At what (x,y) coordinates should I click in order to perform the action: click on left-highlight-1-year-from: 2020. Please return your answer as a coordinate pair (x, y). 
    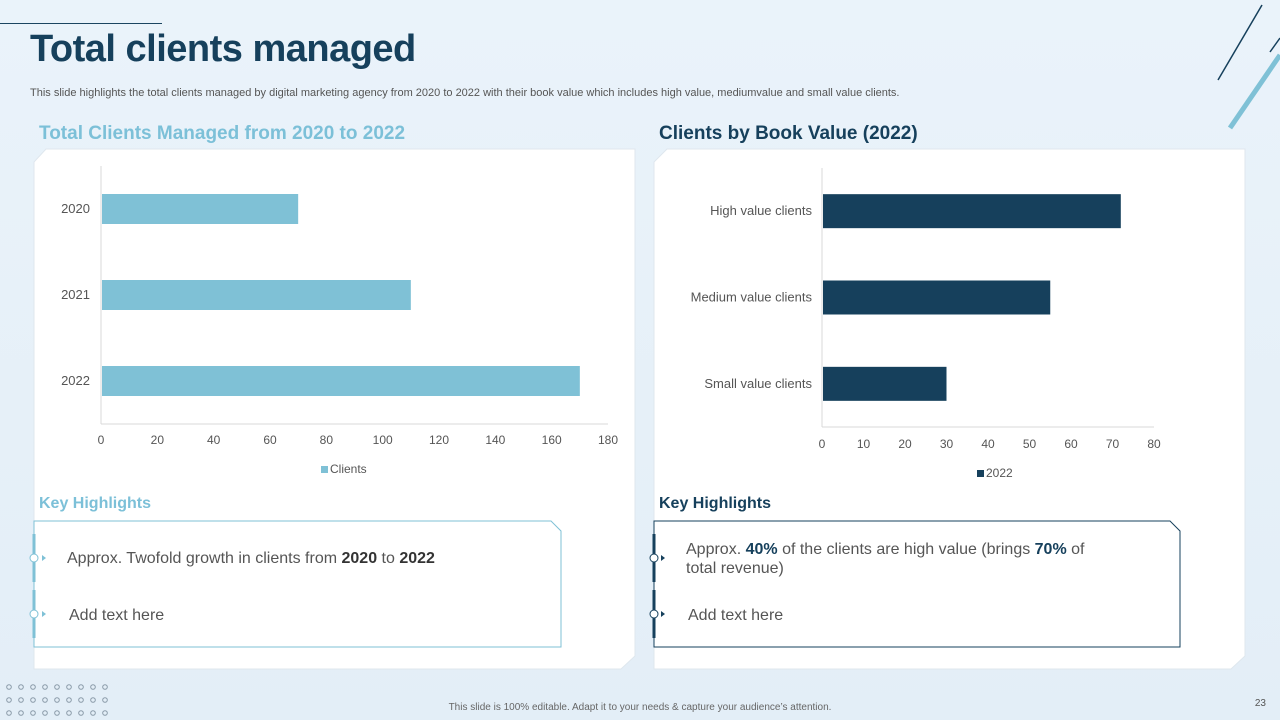
    Looking at the image, I should click on (359, 558).